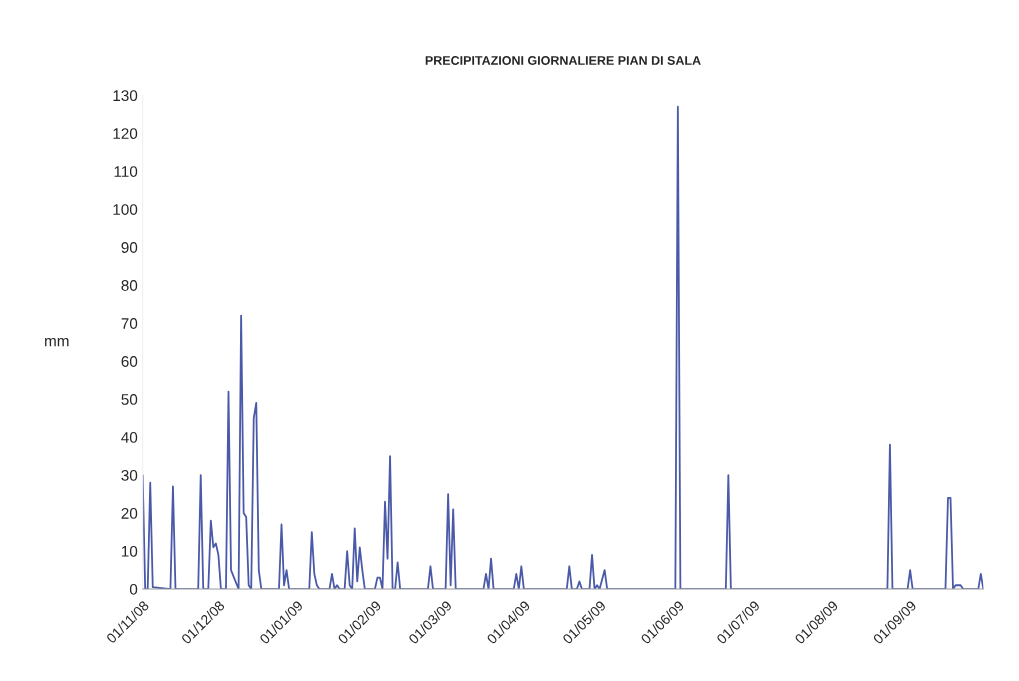 Image resolution: width=1019 pixels, height=681 pixels. Describe the element at coordinates (129, 247) in the screenshot. I see `y-tick-label: 90` at that location.